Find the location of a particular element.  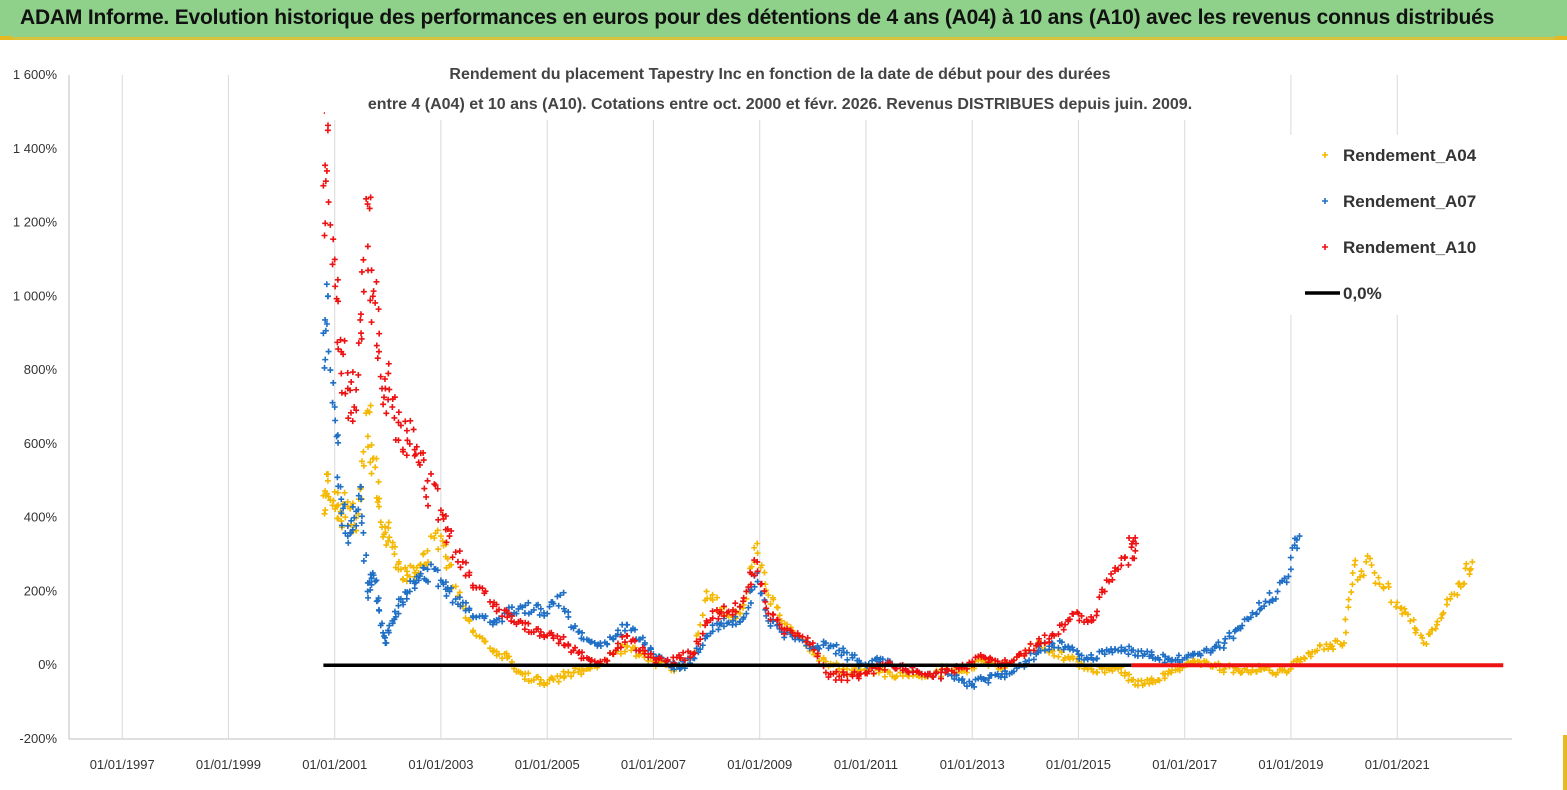

legend-label: Rendement_A04 is located at coordinates (1410, 155).